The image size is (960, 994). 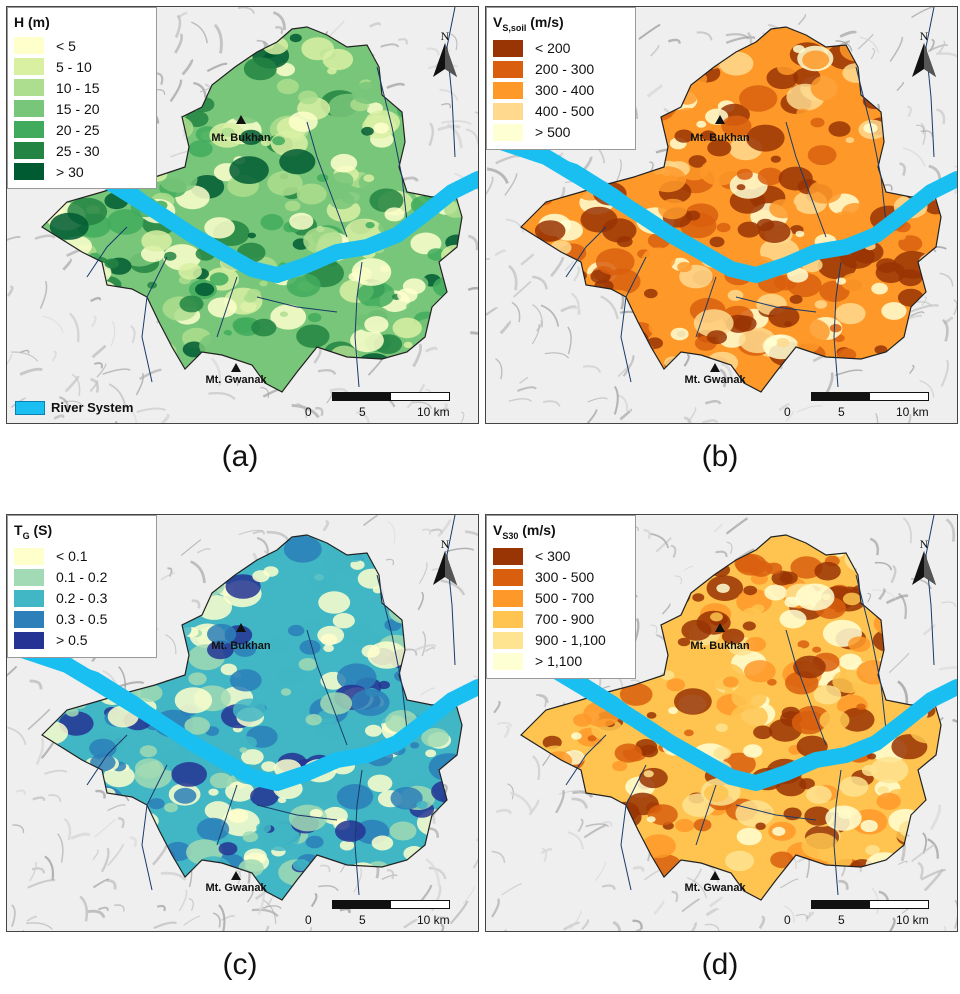 What do you see at coordinates (240, 964) in the screenshot?
I see `panel-label-c: (c)` at bounding box center [240, 964].